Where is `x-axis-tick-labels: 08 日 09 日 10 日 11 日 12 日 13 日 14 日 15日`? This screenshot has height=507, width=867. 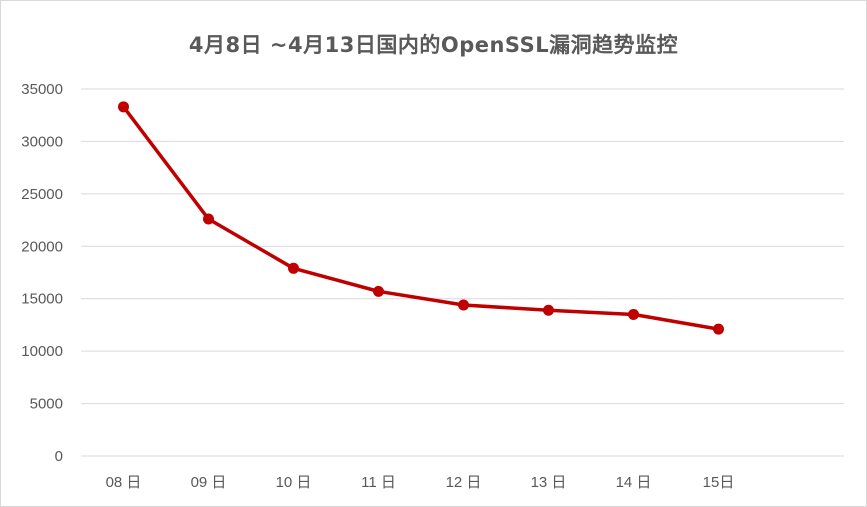 x-axis-tick-labels: 08 日 09 日 10 日 11 日 12 日 13 日 14 日 15日 is located at coordinates (420, 482).